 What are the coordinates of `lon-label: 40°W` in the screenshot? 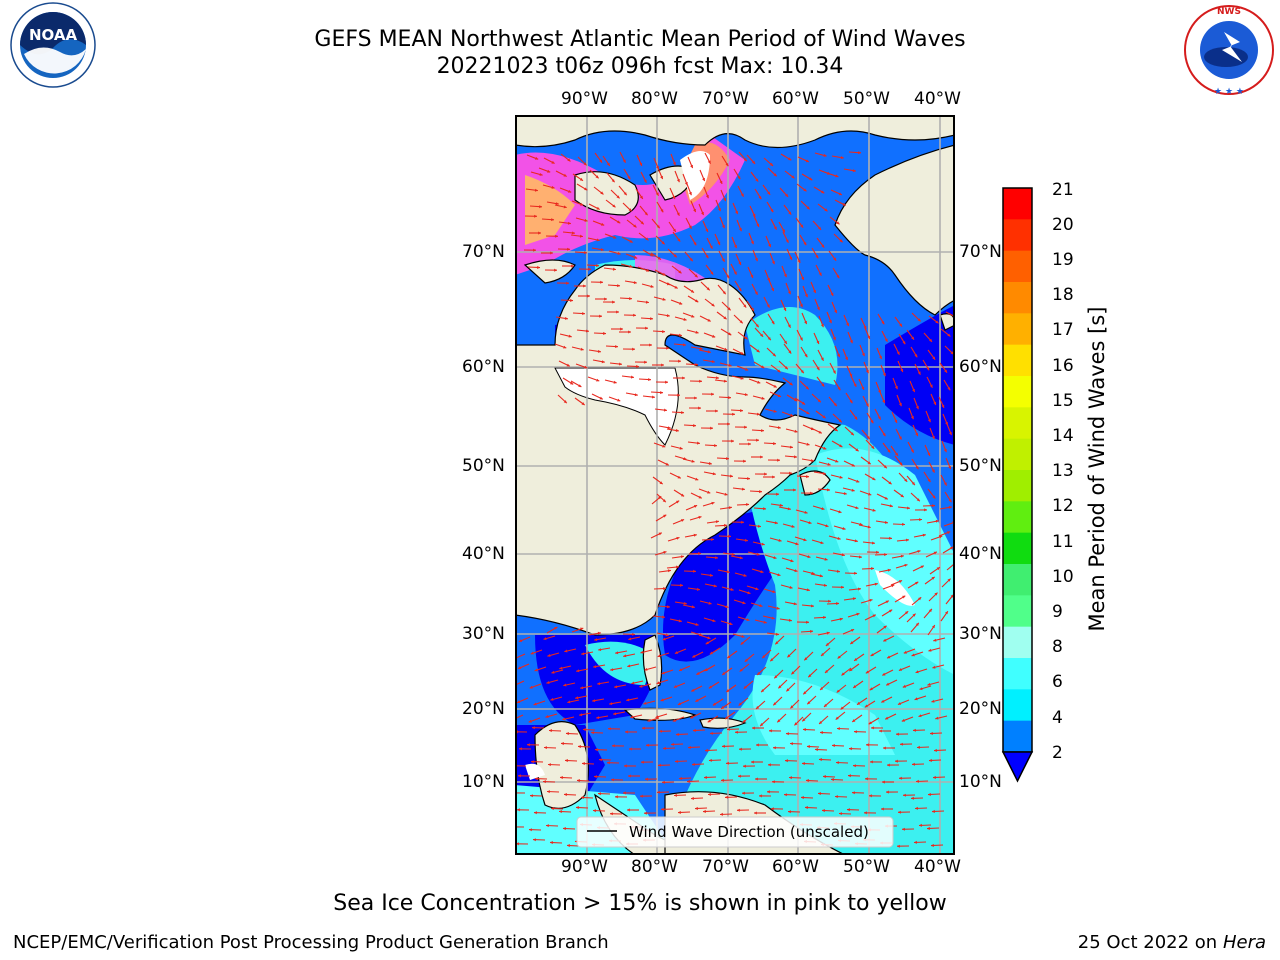 It's located at (937, 867).